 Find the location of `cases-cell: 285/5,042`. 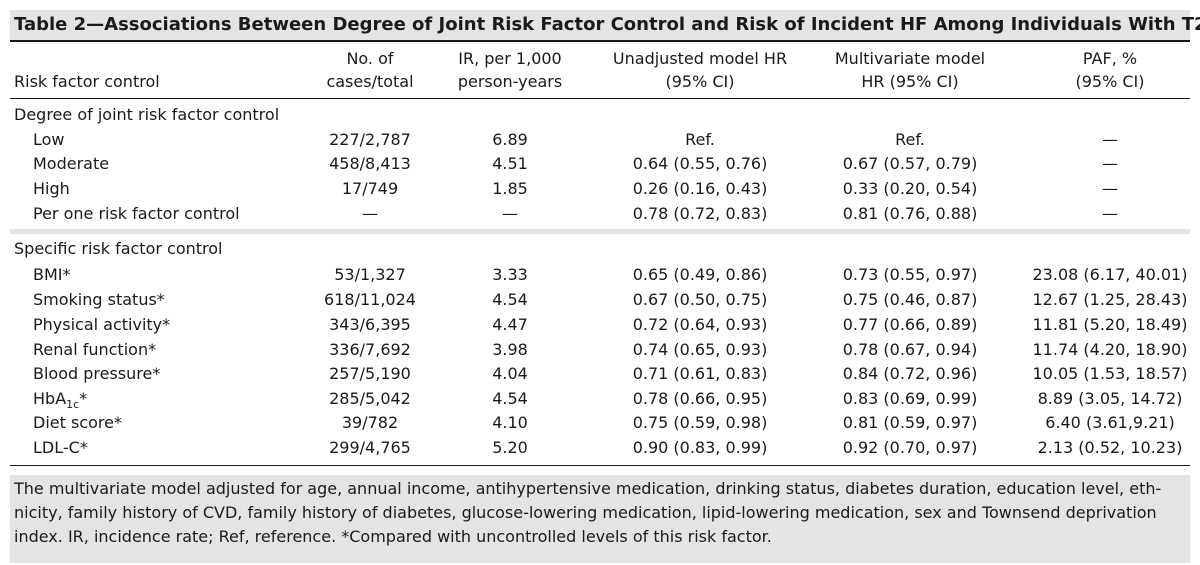

cases-cell: 285/5,042 is located at coordinates (370, 398).